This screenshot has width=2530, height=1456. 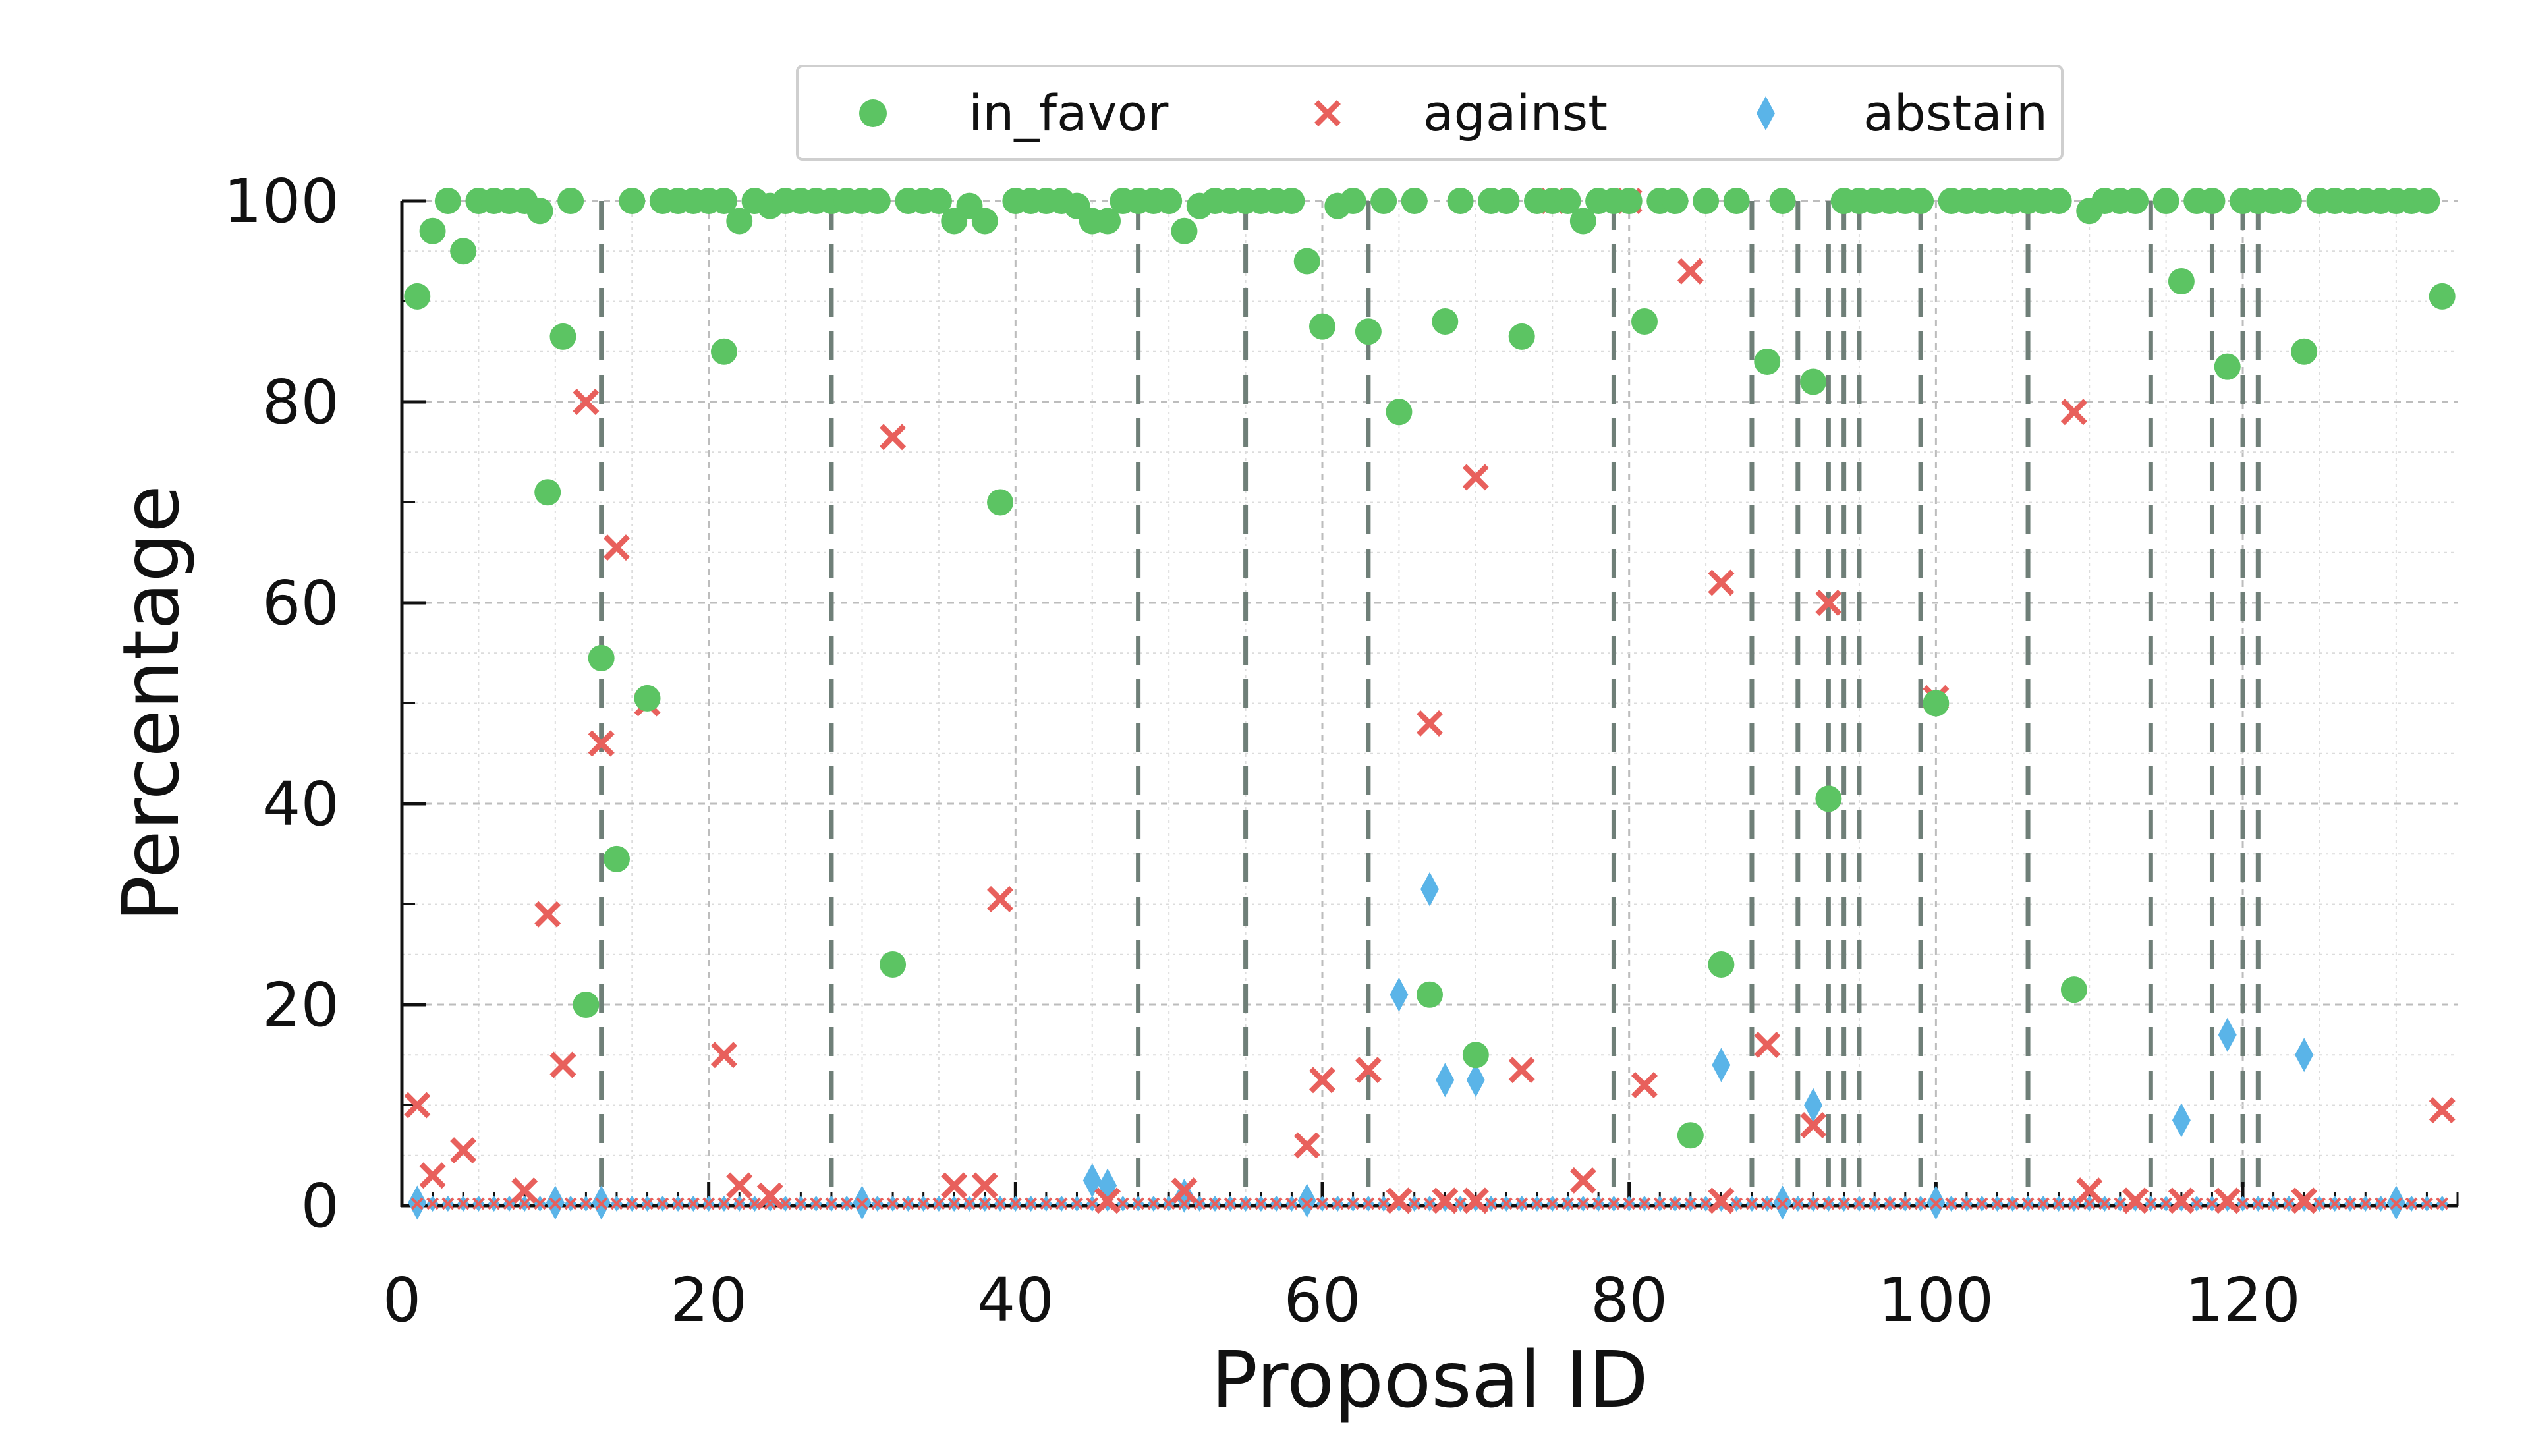 I want to click on y-tick-label: 40, so click(x=300, y=804).